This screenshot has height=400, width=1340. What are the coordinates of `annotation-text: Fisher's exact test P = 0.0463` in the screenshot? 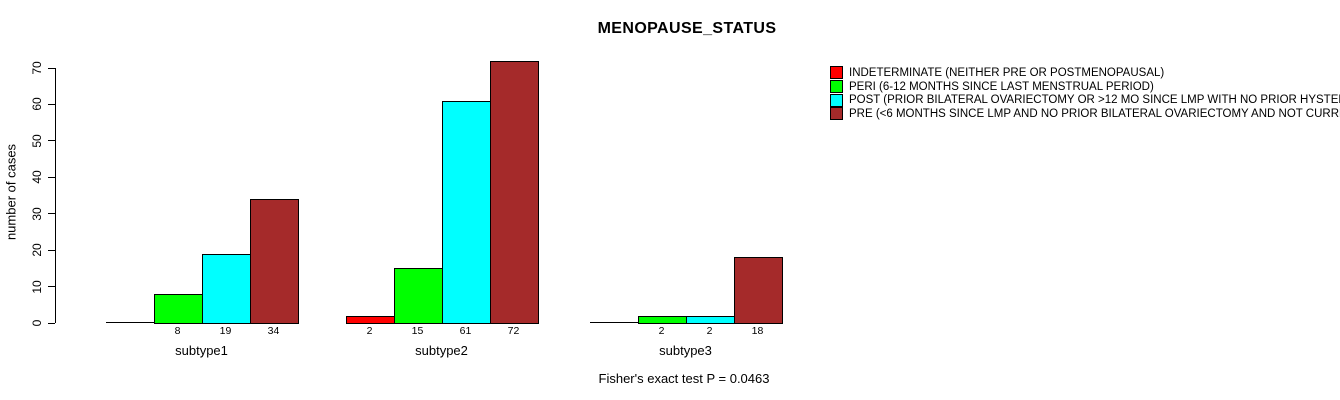 It's located at (684, 378).